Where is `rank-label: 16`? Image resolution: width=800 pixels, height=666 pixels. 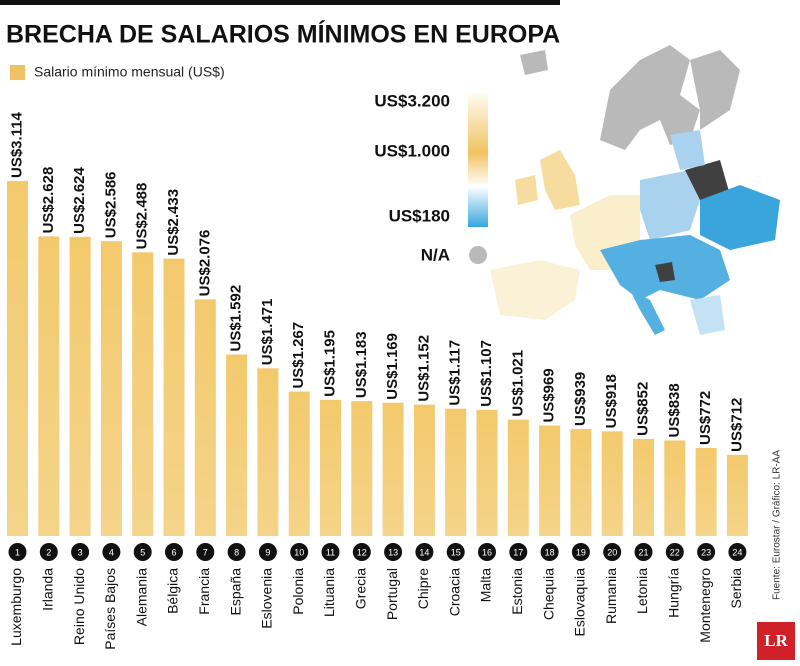 rank-label: 16 is located at coordinates (487, 552).